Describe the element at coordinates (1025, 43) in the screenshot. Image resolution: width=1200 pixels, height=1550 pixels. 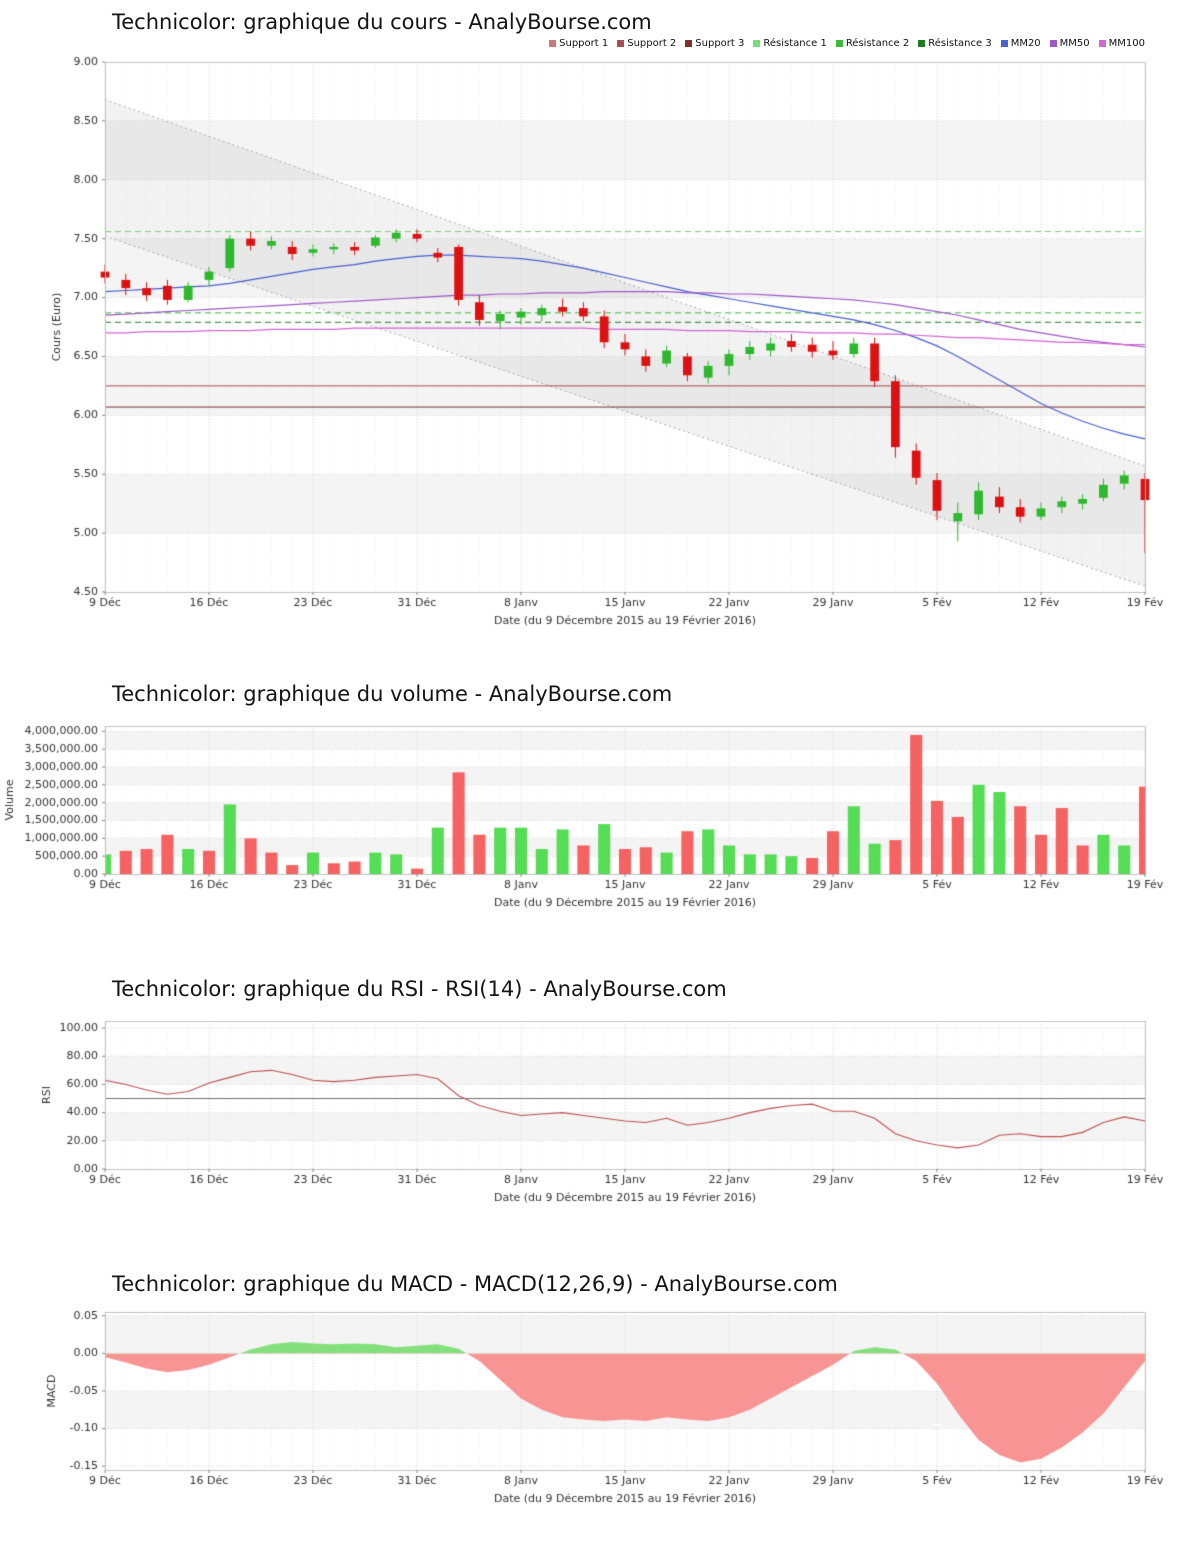
I see `legend-label: MM20` at that location.